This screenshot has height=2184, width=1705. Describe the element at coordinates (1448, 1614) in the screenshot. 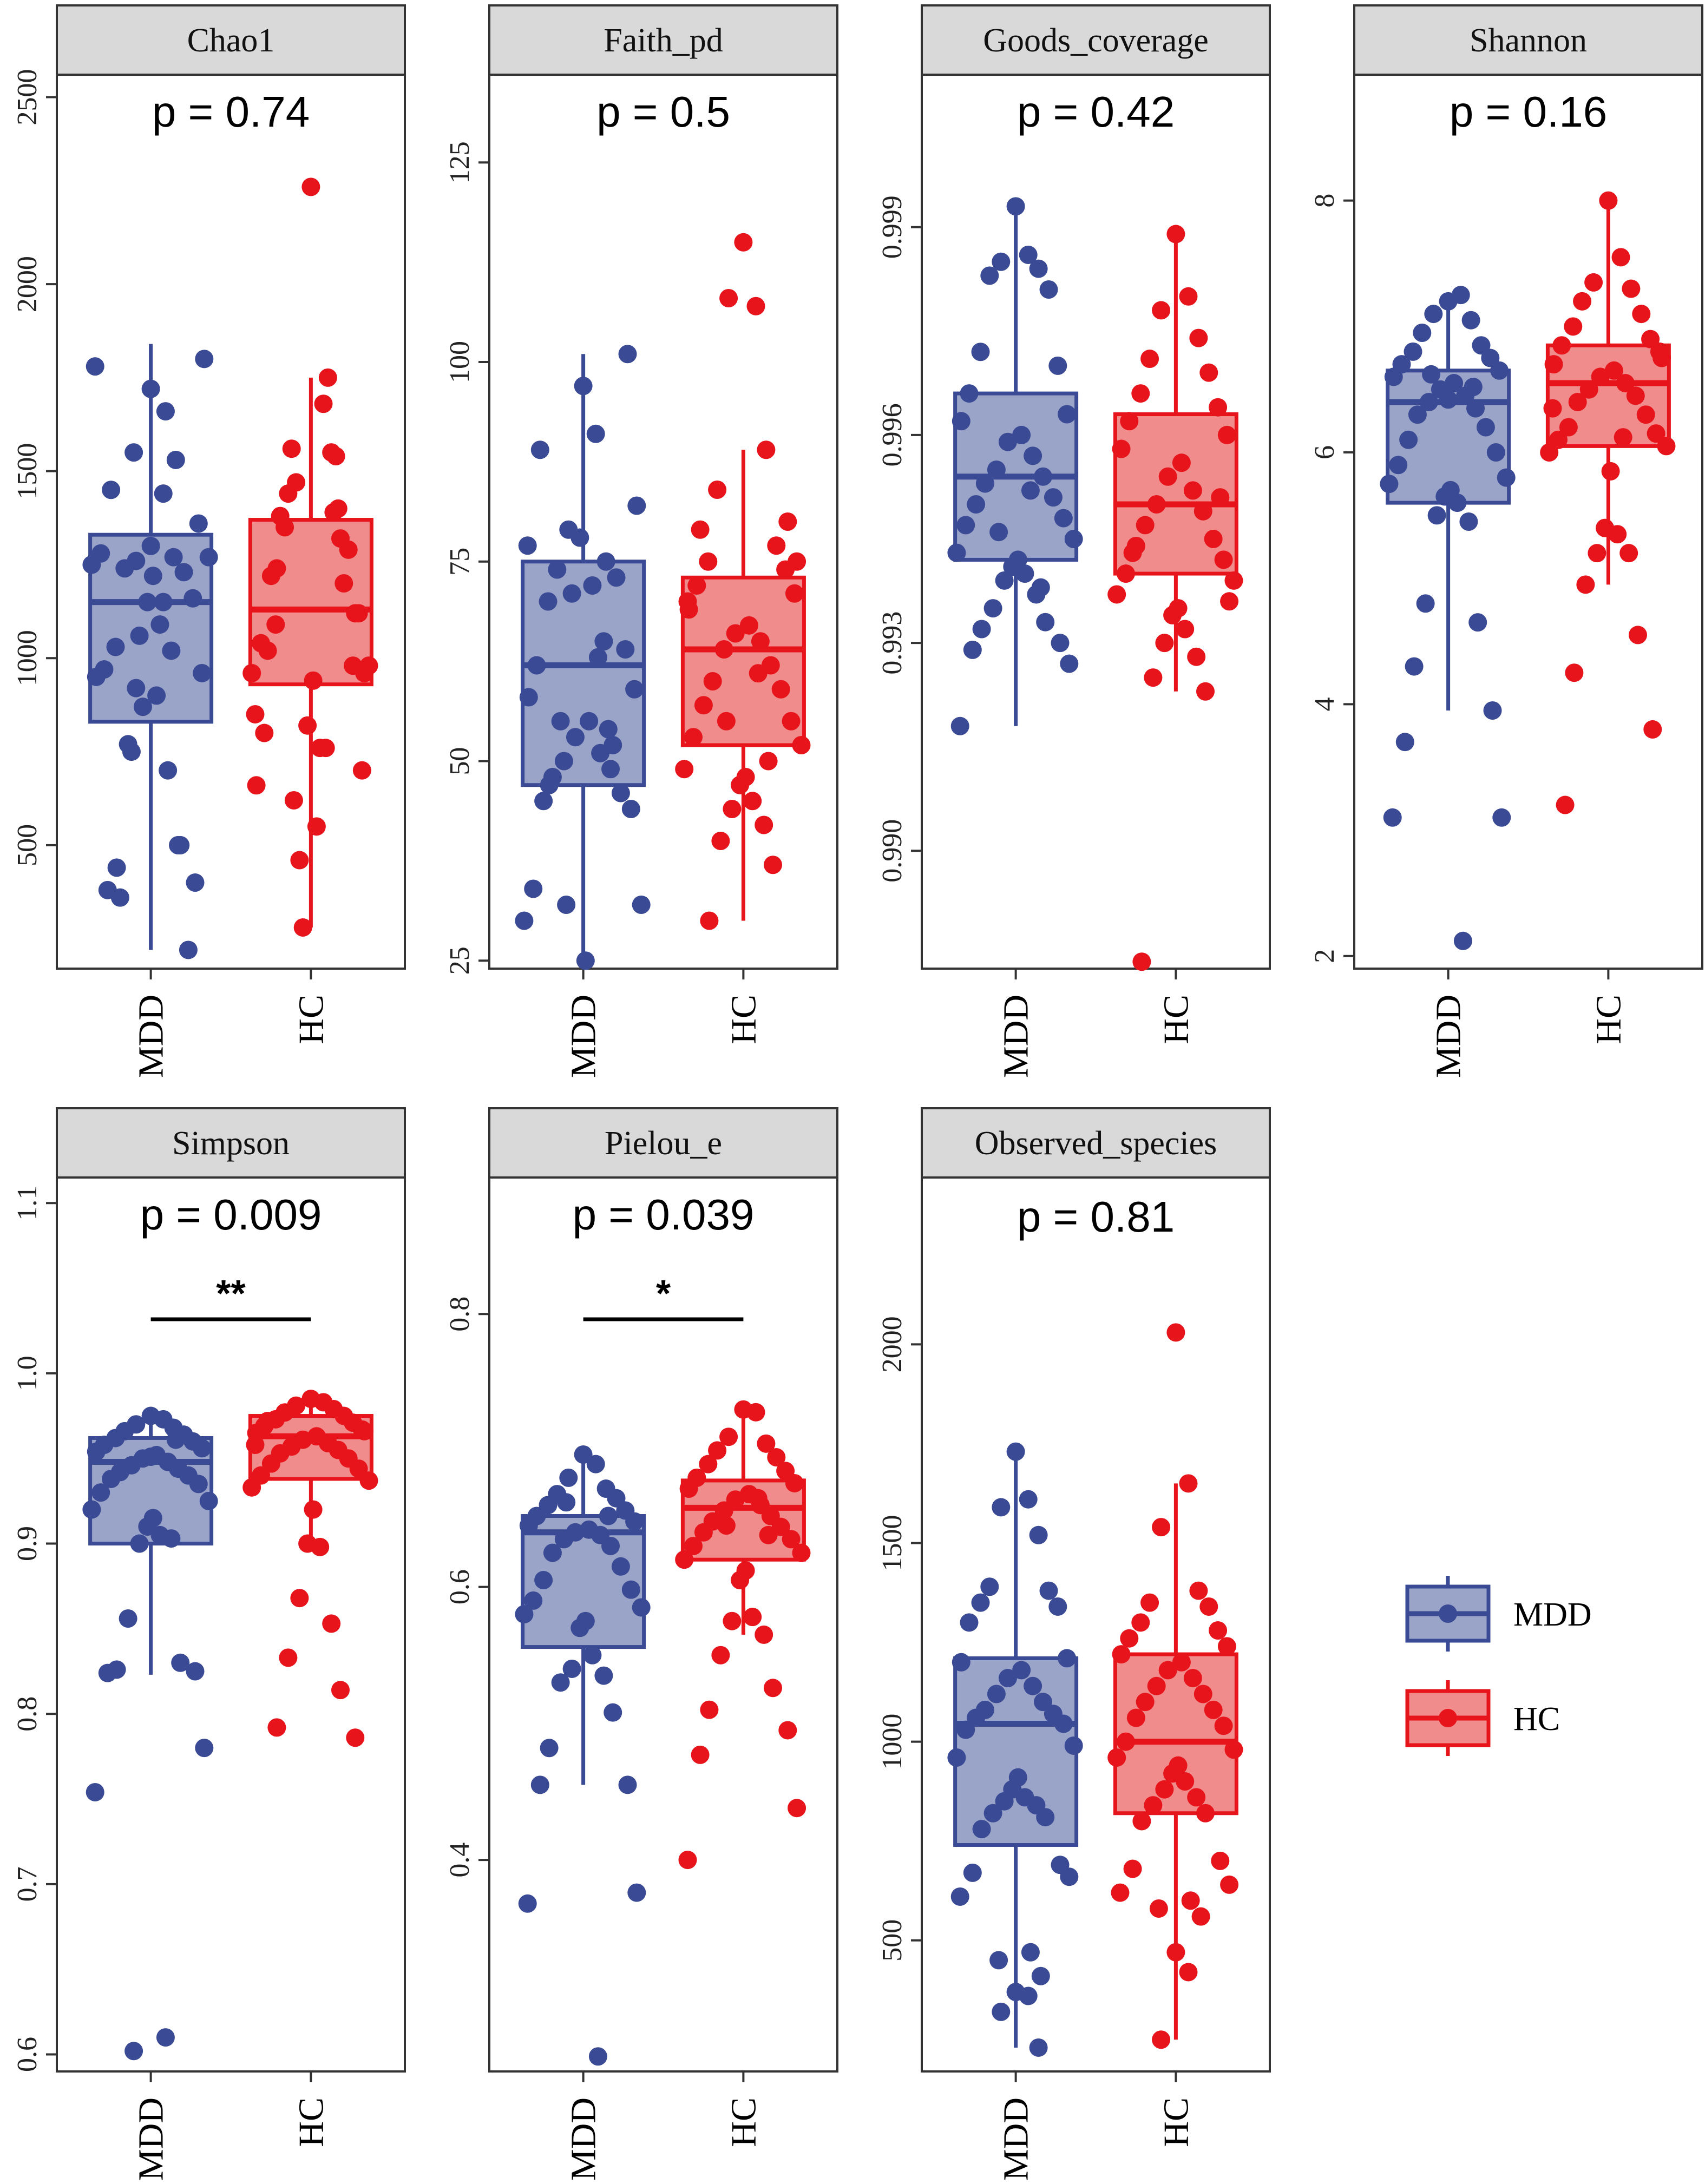

I see `legend-key-point` at that location.